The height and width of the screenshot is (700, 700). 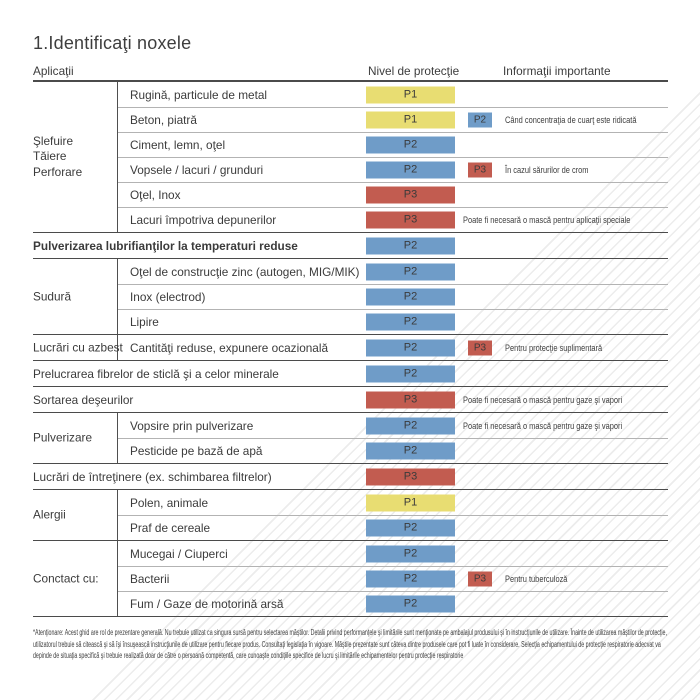 What do you see at coordinates (350, 321) in the screenshot?
I see `table-row: Lipire P2` at bounding box center [350, 321].